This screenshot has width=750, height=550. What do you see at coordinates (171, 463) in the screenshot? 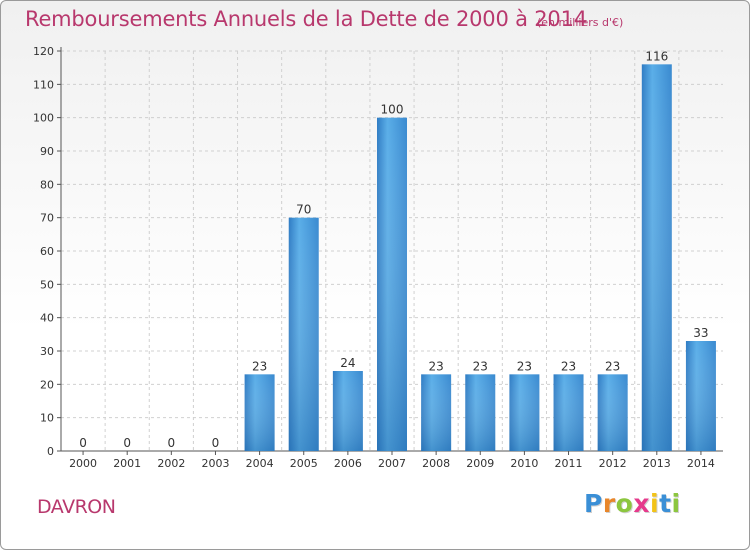
I see `x-tick-label: 2002` at bounding box center [171, 463].